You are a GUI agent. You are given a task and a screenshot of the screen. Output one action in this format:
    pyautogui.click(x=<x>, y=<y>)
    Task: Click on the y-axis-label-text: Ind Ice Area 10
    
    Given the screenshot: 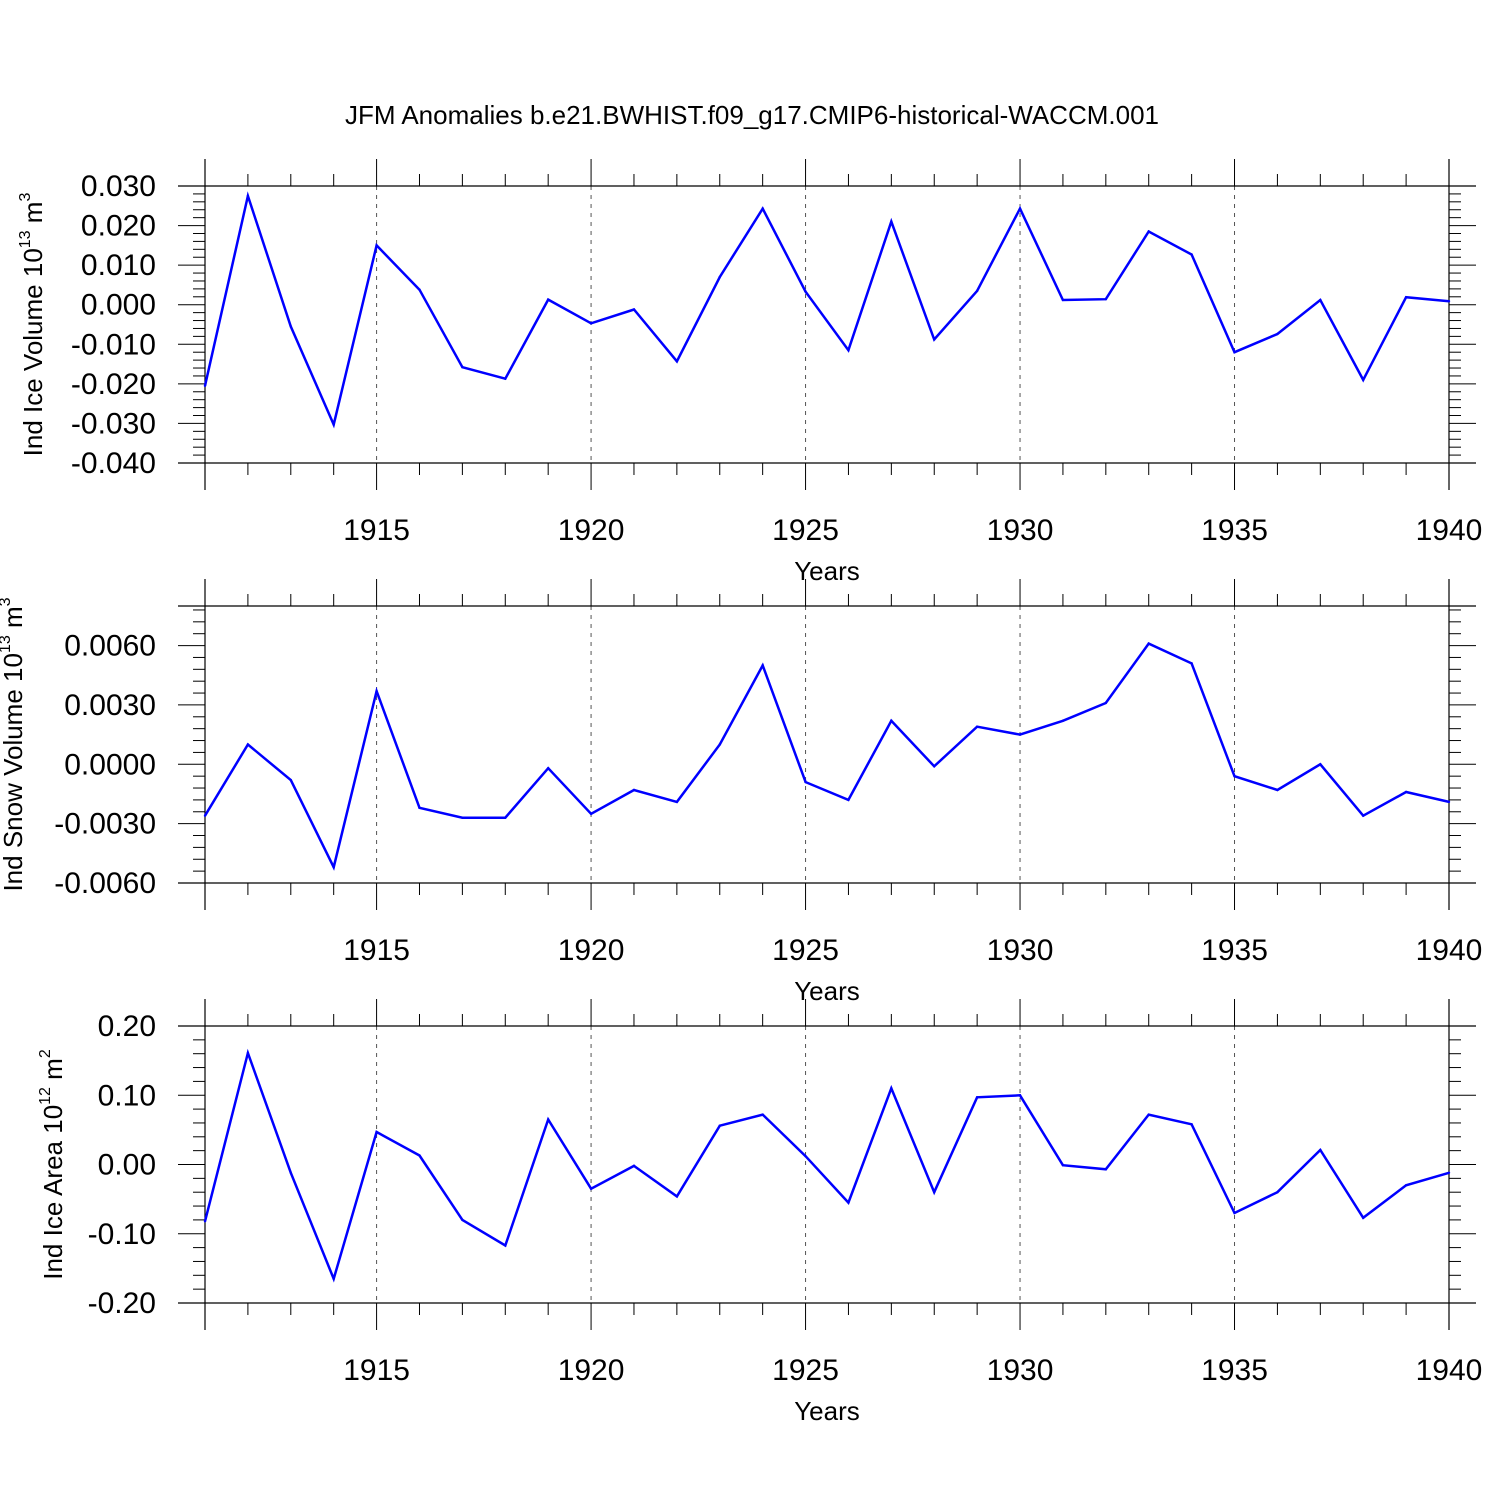 What is the action you would take?
    pyautogui.click(x=53, y=1192)
    